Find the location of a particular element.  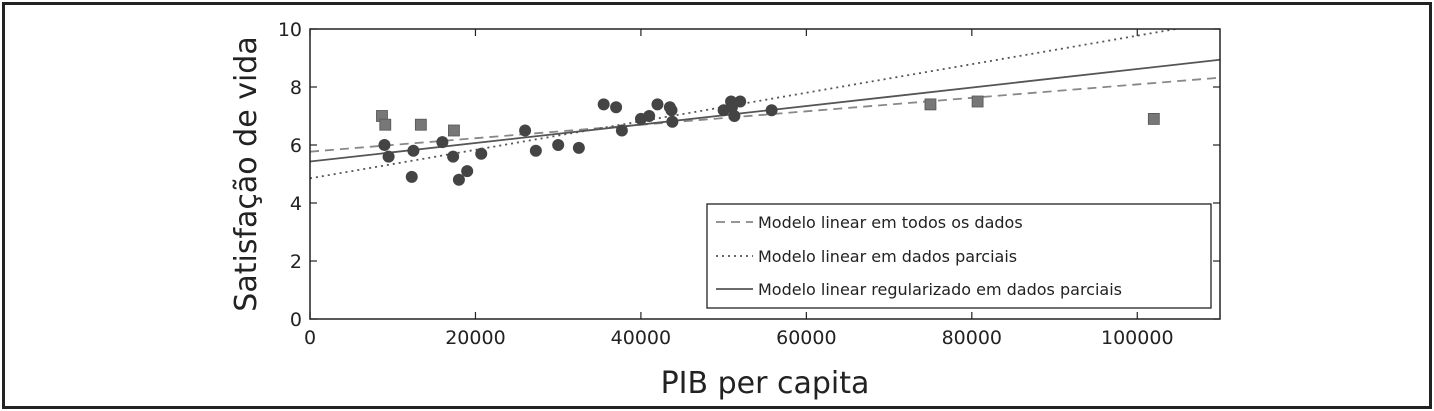

x-tick-label: 20000 is located at coordinates (475, 338).